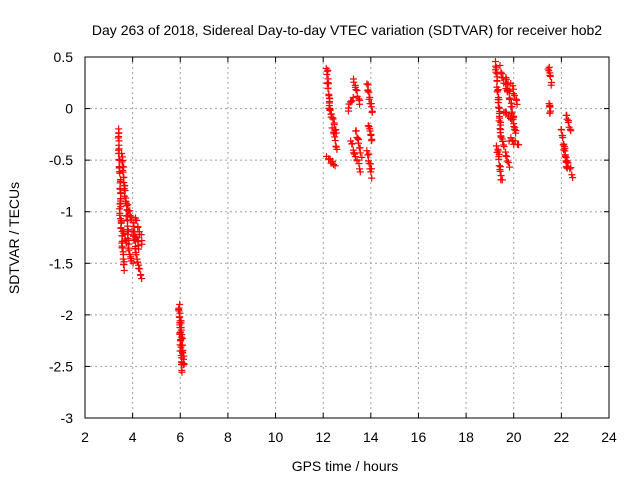  What do you see at coordinates (180, 437) in the screenshot?
I see `x-tick-label: 6` at bounding box center [180, 437].